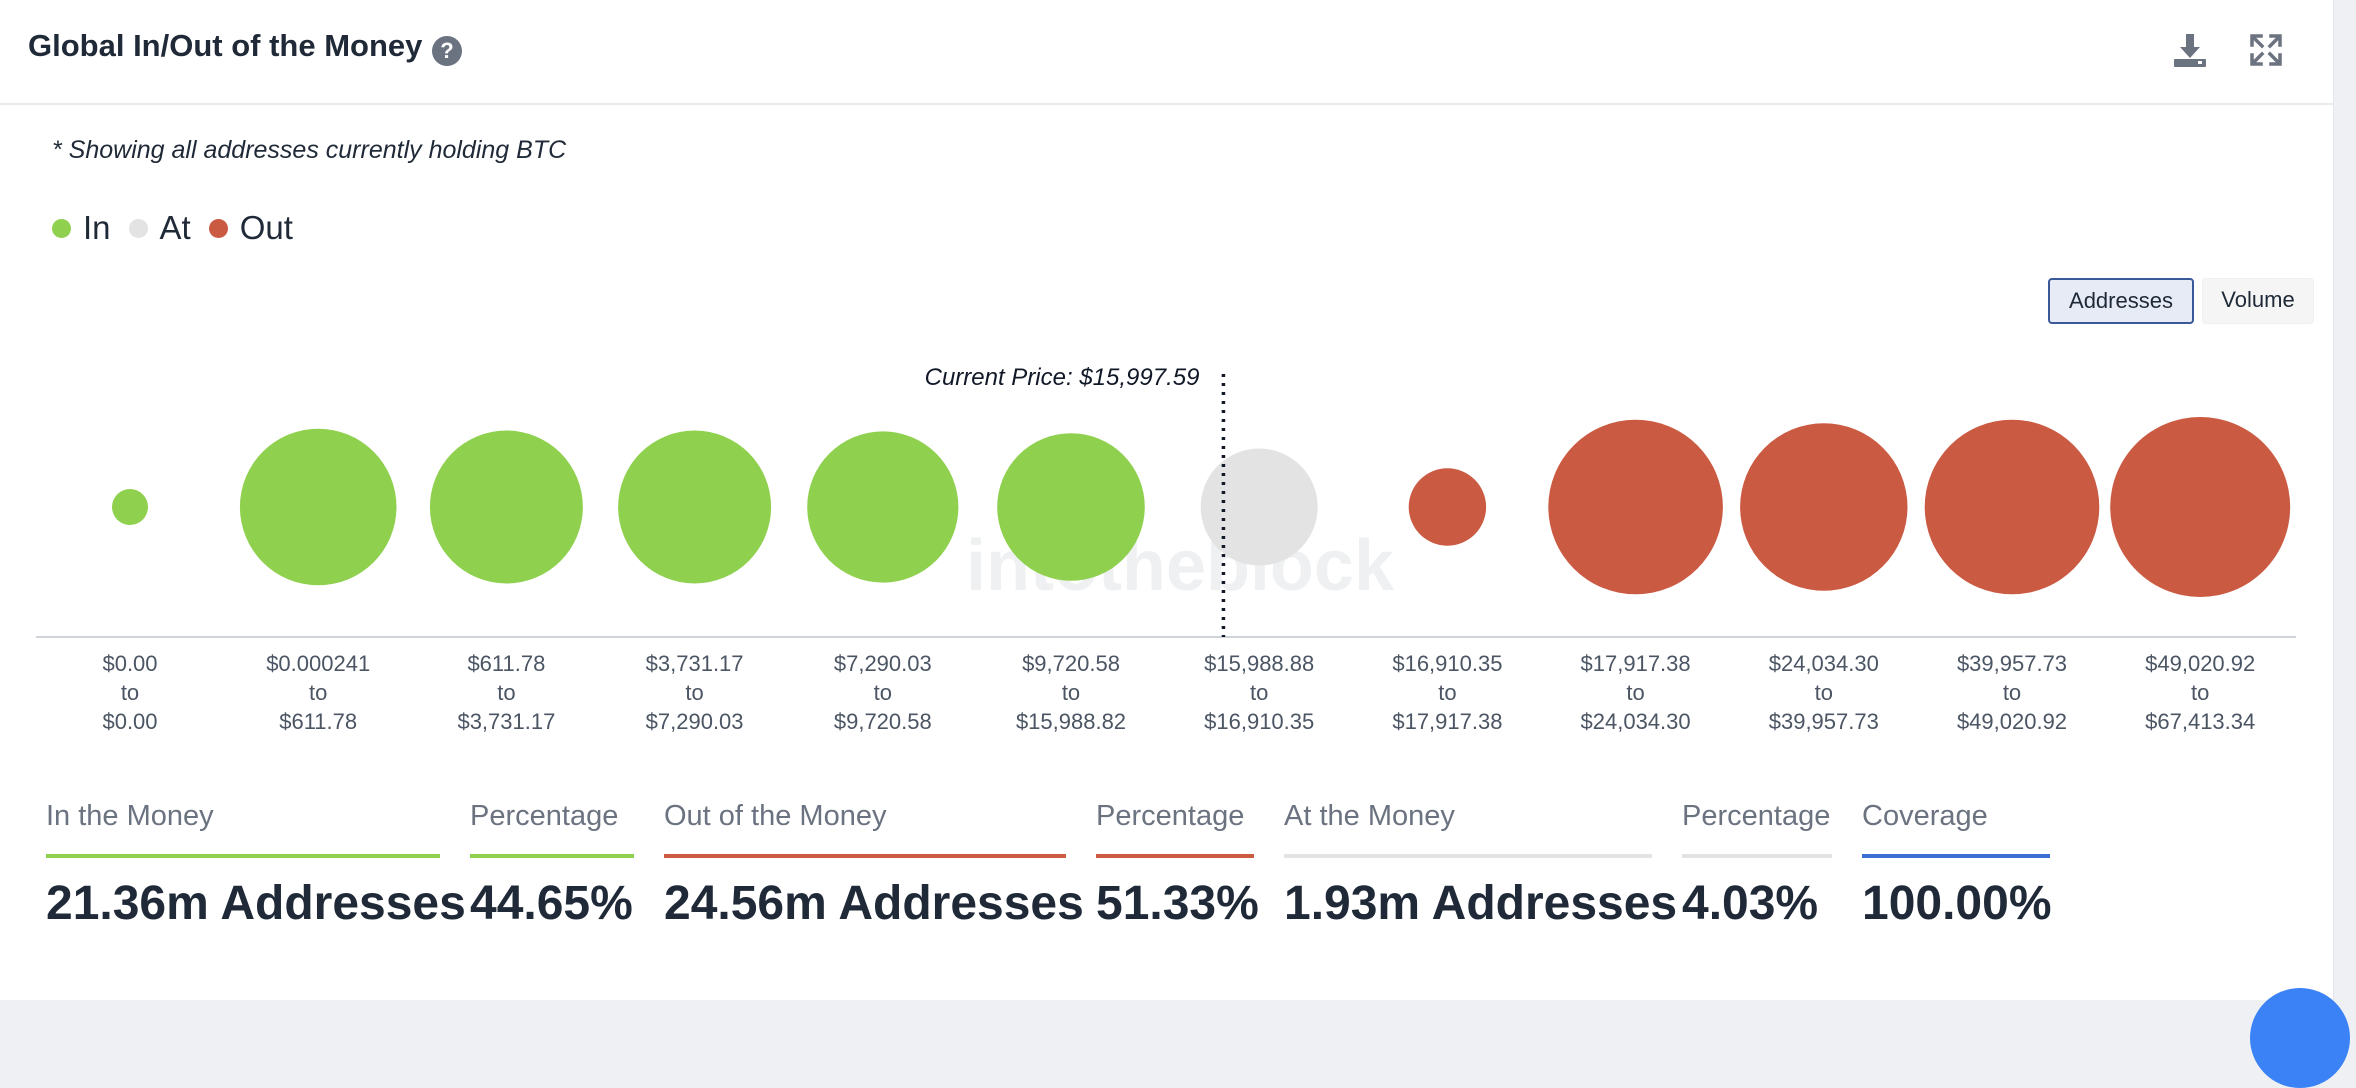 This screenshot has height=1088, width=2356. Describe the element at coordinates (243, 856) in the screenshot. I see `in-the-money-bar` at that location.